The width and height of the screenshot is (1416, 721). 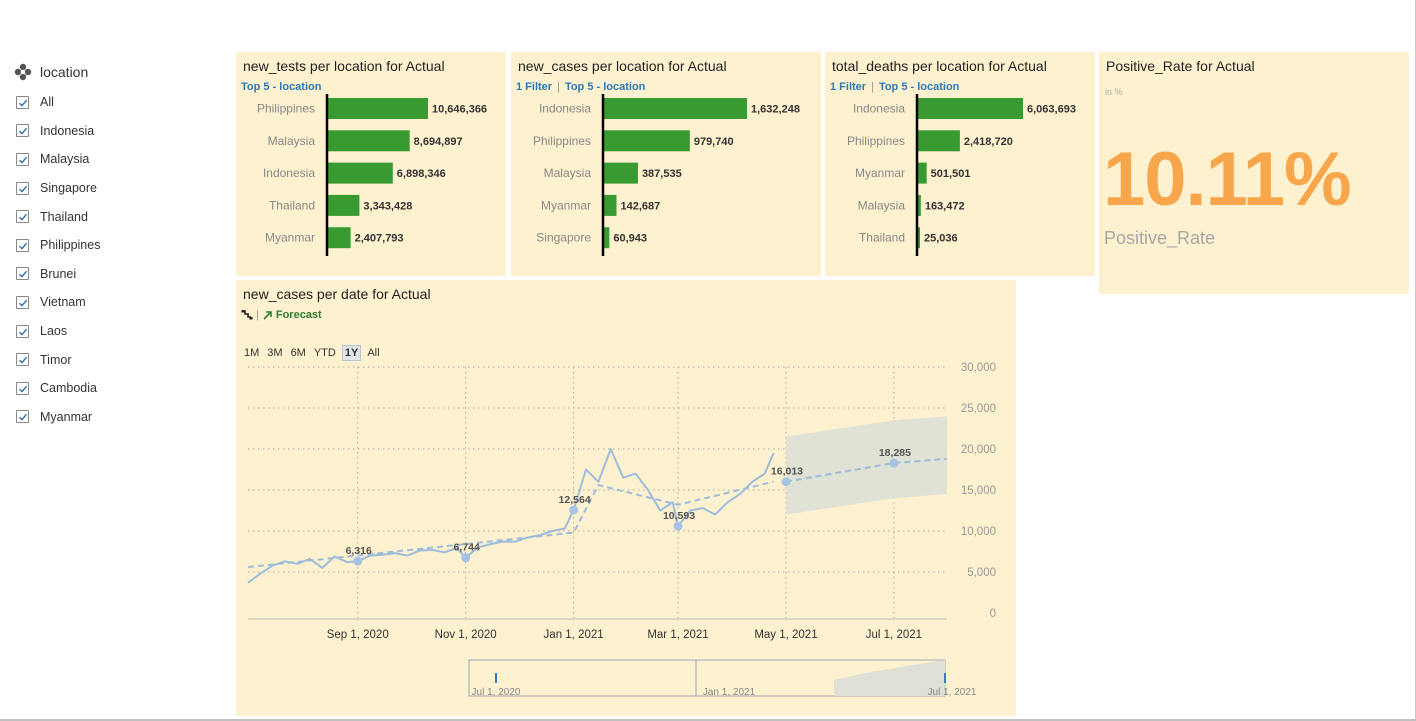 What do you see at coordinates (574, 635) in the screenshot?
I see `x-tick-label: Jan 1, 2021` at bounding box center [574, 635].